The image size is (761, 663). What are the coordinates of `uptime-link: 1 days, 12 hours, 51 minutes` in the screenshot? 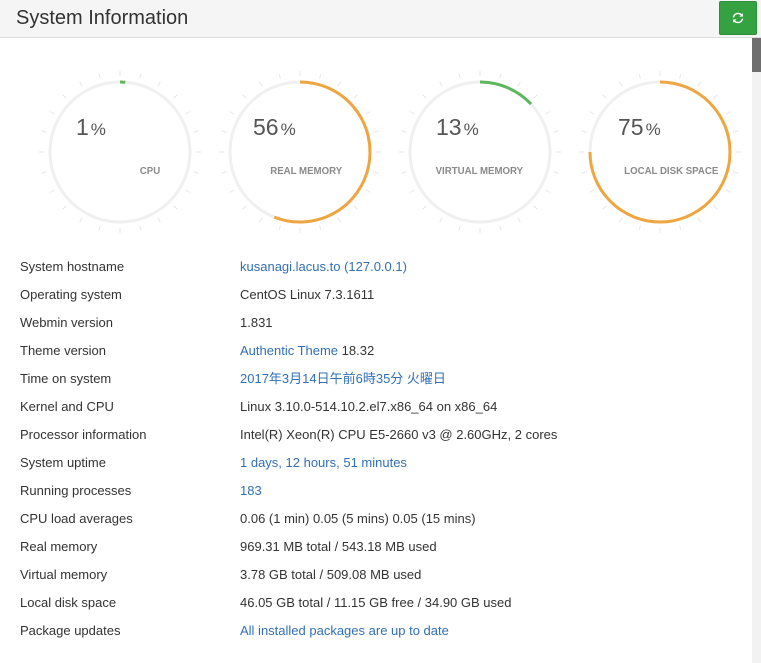 It's located at (323, 462).